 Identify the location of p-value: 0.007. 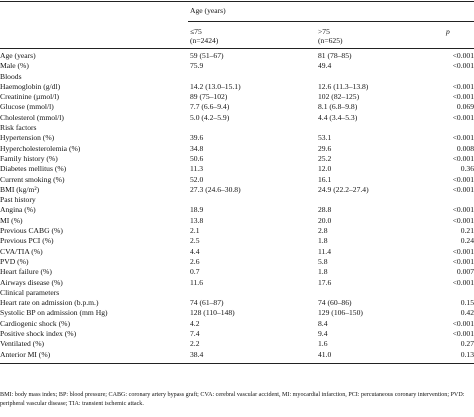
(465, 272).